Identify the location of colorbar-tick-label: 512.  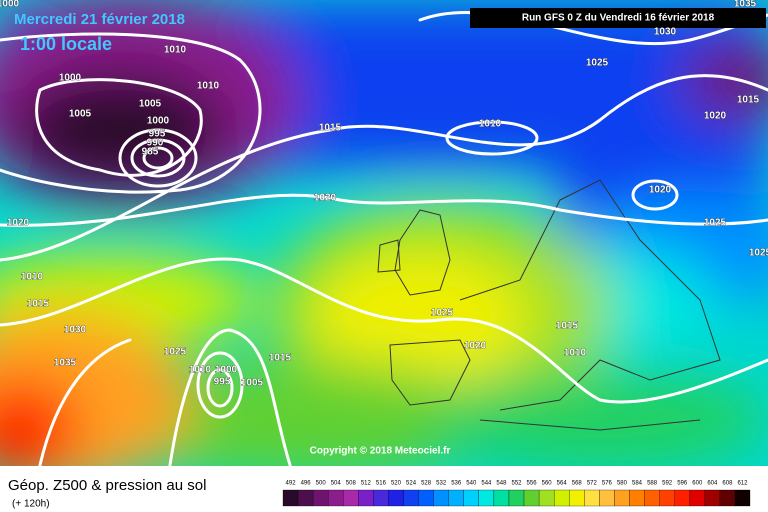
(366, 484).